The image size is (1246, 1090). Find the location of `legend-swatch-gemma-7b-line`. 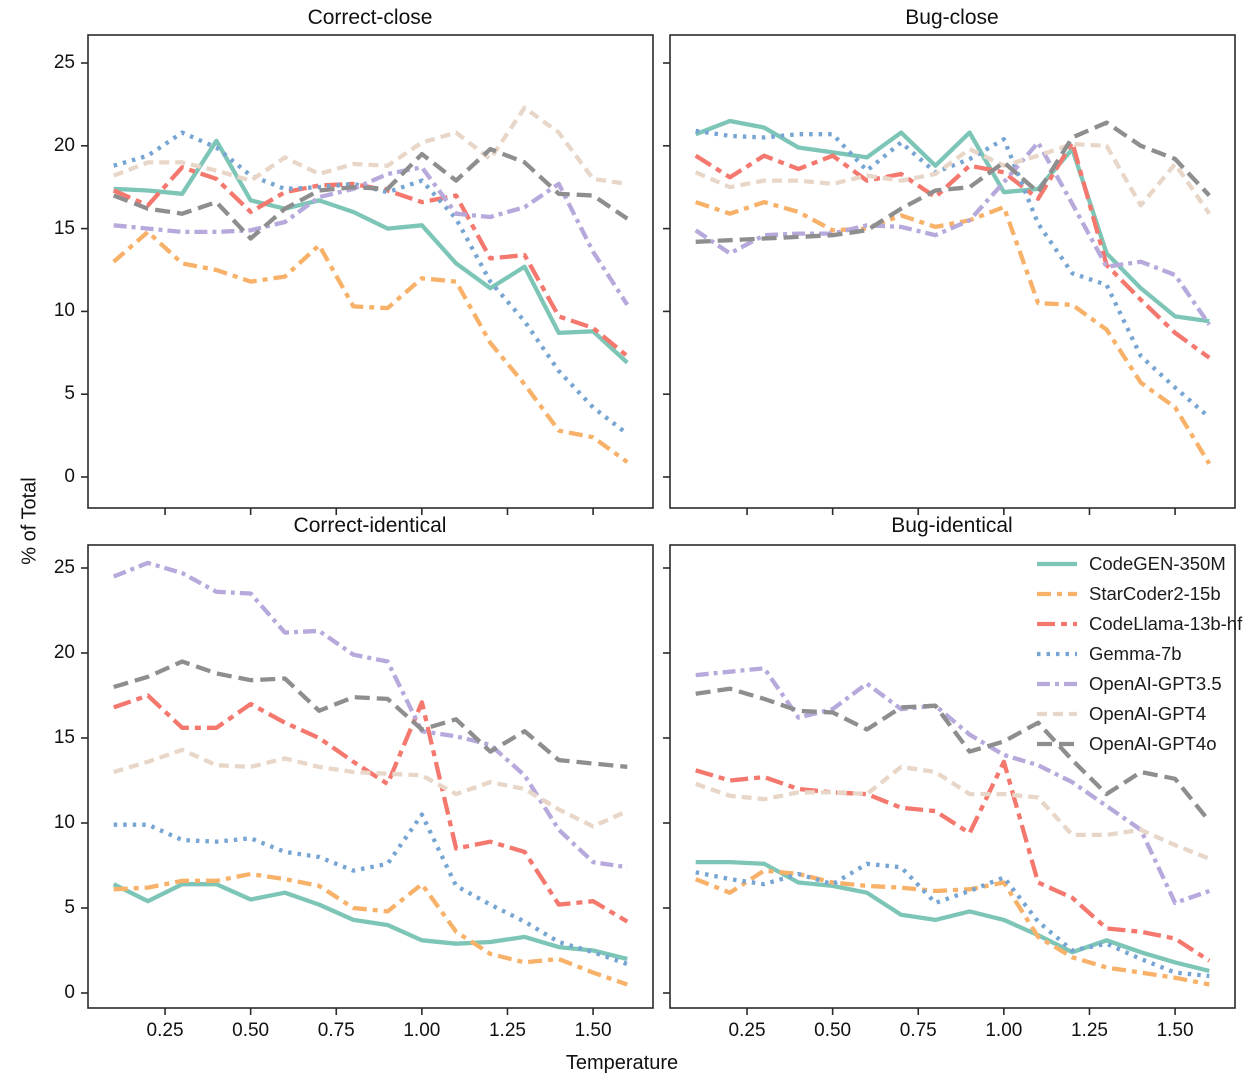

legend-swatch-gemma-7b-line is located at coordinates (1057, 654).